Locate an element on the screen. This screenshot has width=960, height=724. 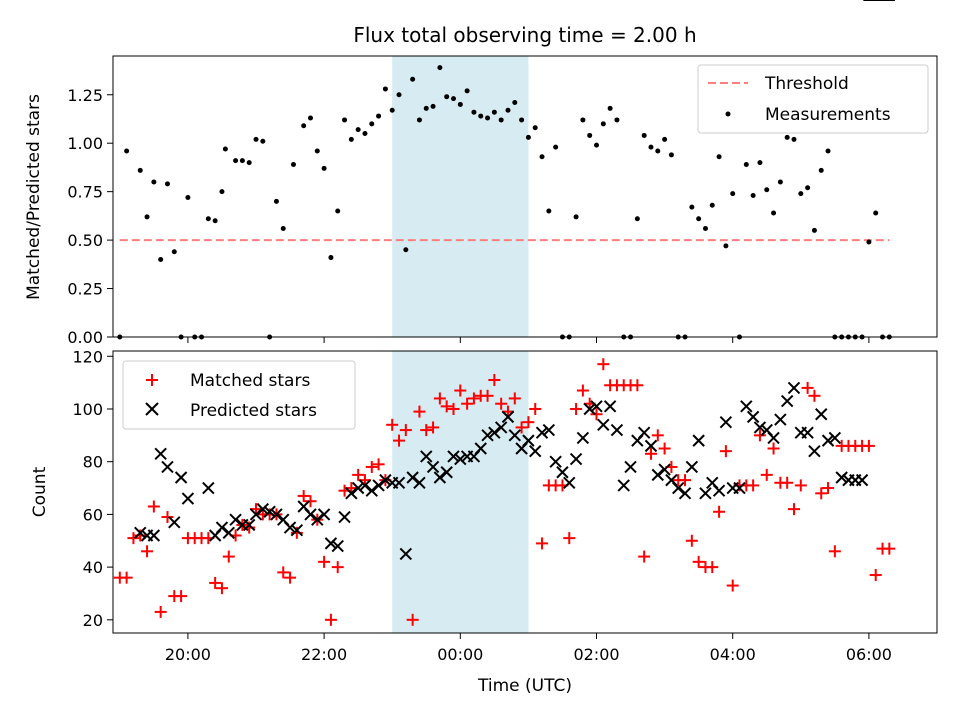
legend-predicted-swatch is located at coordinates (152, 409).